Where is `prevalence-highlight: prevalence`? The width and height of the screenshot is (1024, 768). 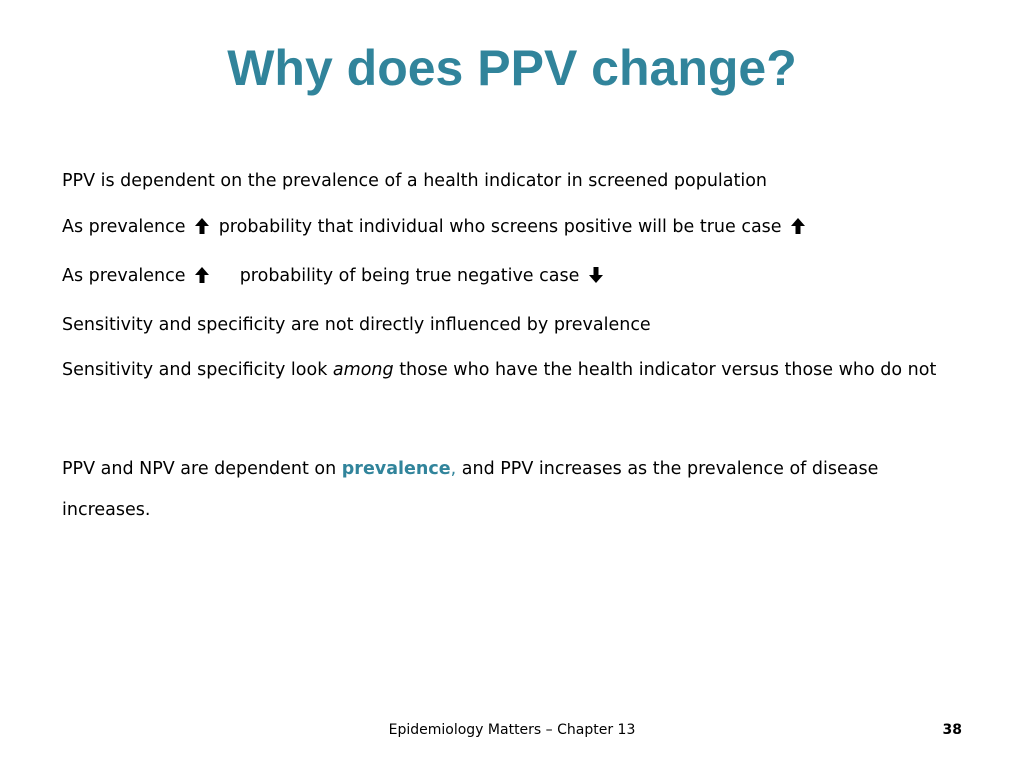 prevalence-highlight: prevalence is located at coordinates (396, 469).